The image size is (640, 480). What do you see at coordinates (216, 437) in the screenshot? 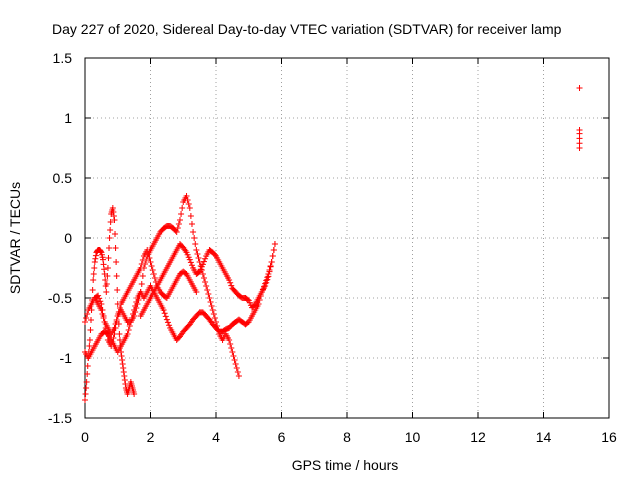
I see `x-tick-label: 4` at bounding box center [216, 437].